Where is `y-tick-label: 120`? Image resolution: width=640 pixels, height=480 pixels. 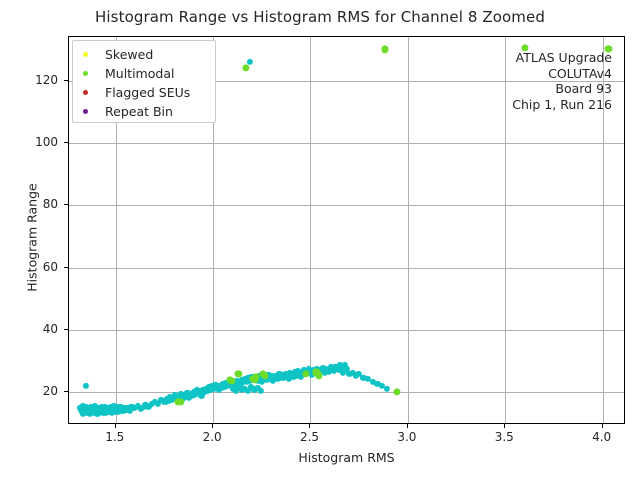
y-tick-label: 120 is located at coordinates (46, 79).